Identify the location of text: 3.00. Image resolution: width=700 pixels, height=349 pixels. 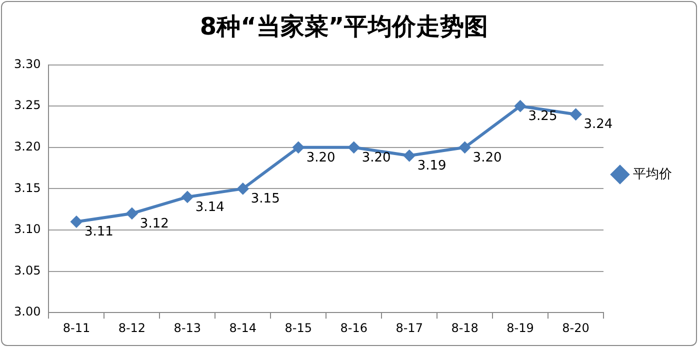
(27, 311).